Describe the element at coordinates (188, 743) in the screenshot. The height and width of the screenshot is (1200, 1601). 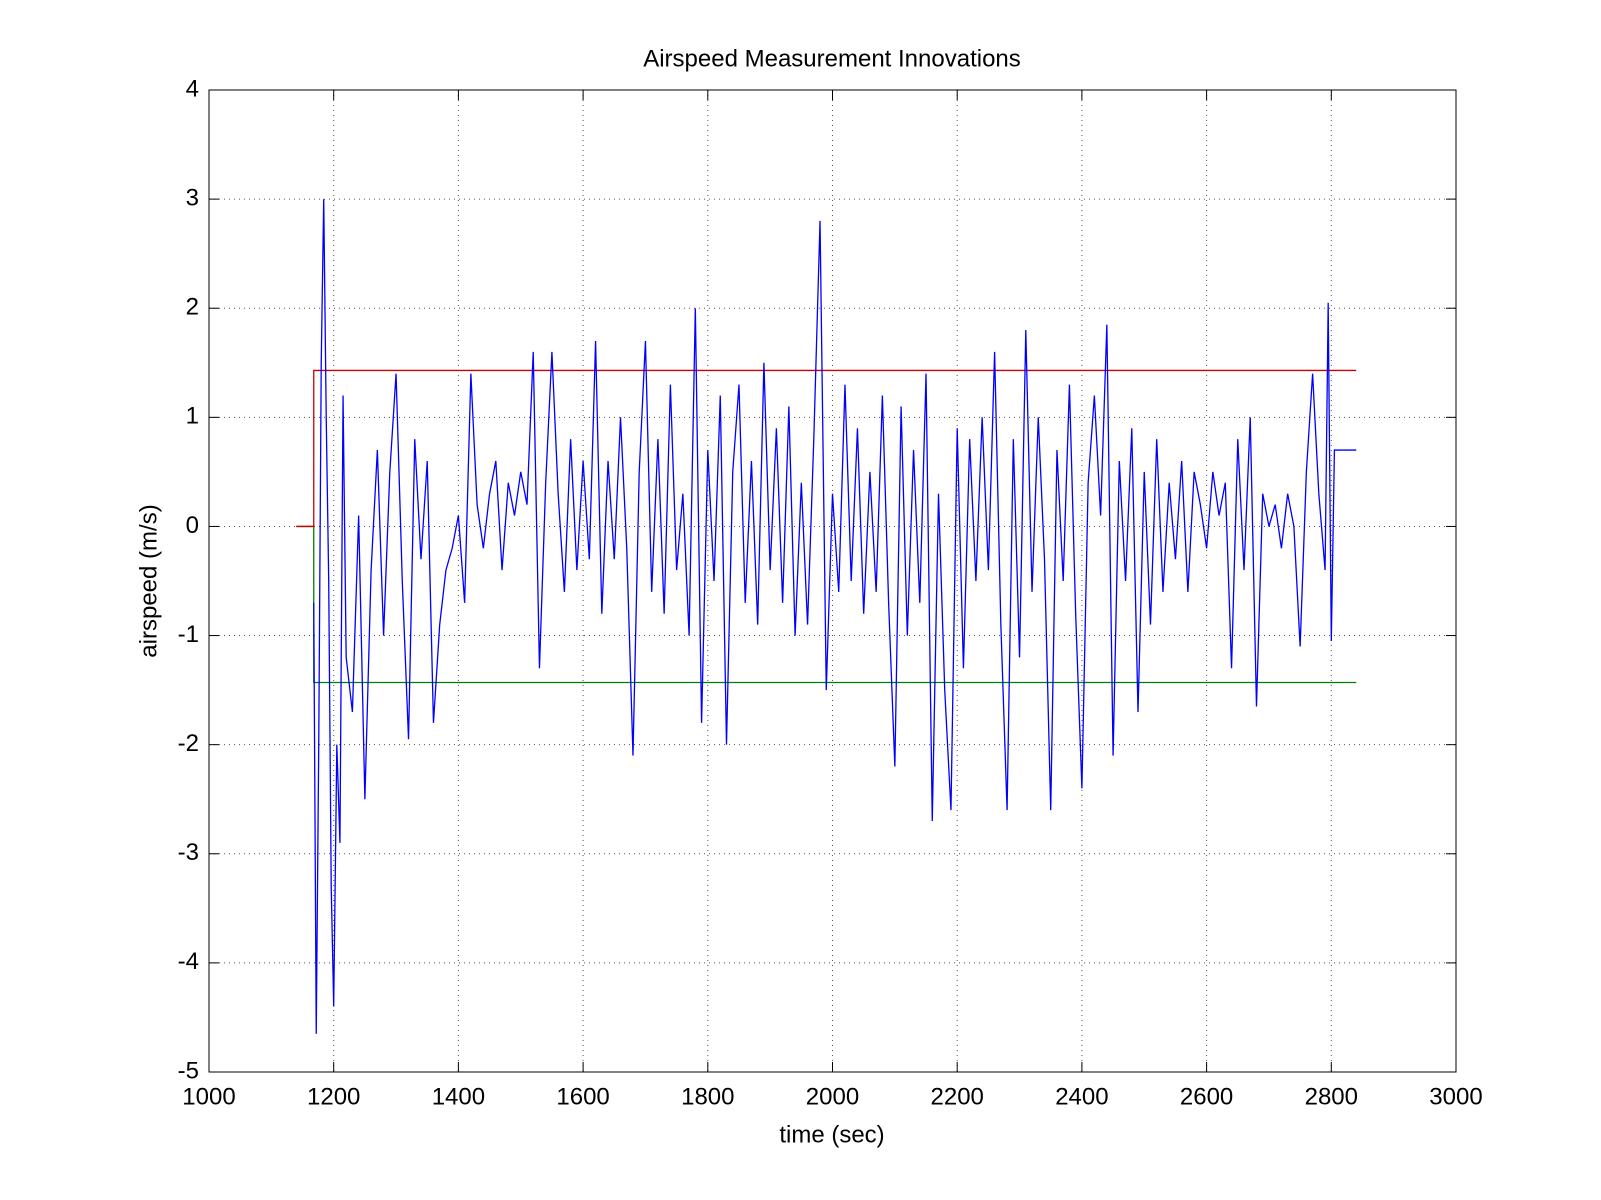
I see `y-tick-label: -2` at that location.